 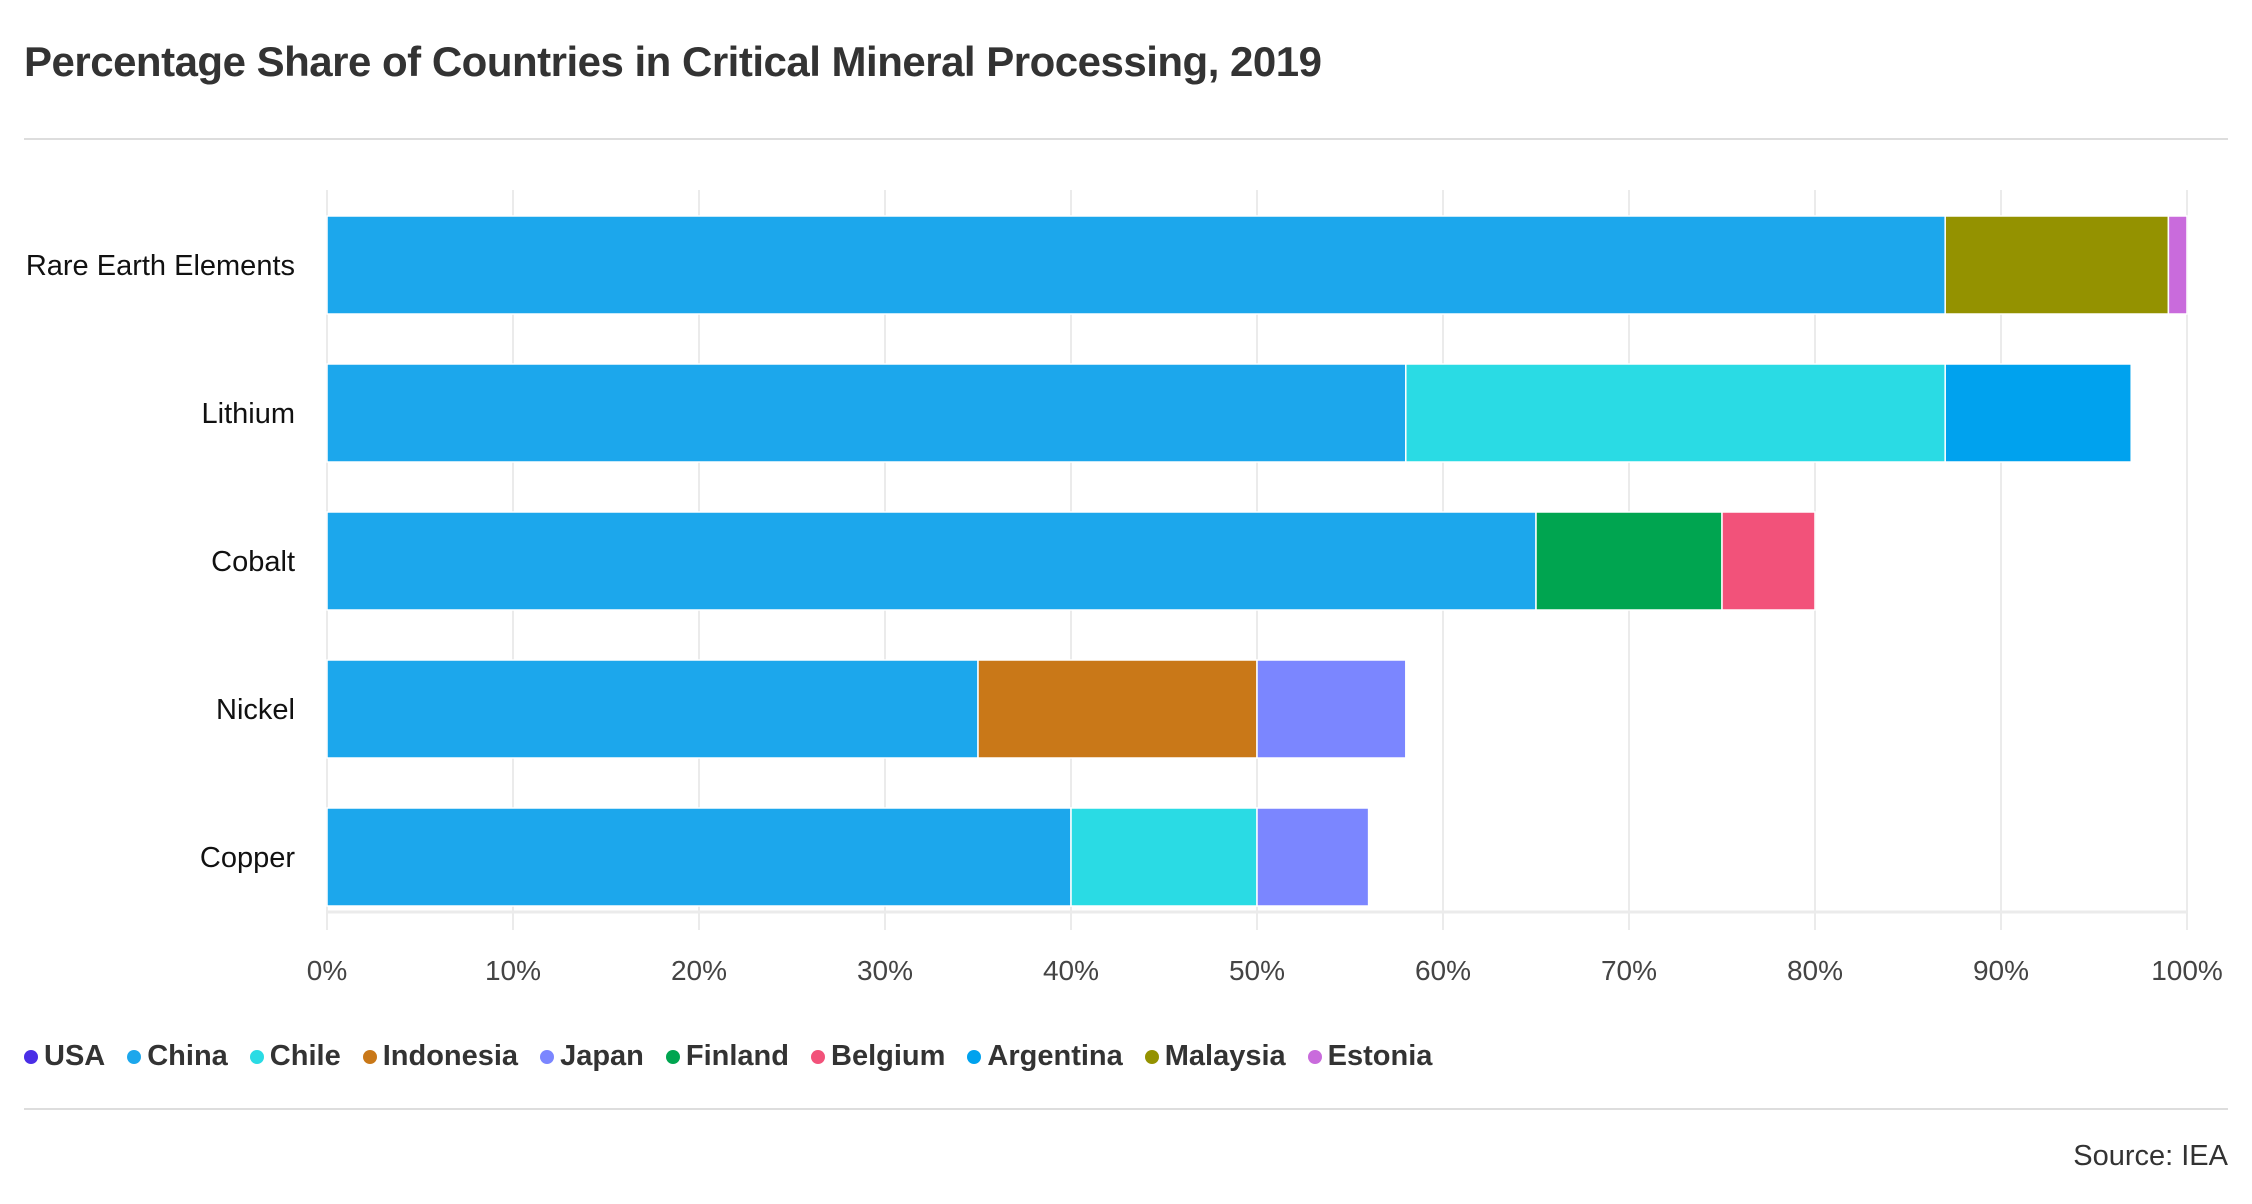 What do you see at coordinates (1136, 265) in the screenshot?
I see `bar-segment-china-rare-earth-elements` at bounding box center [1136, 265].